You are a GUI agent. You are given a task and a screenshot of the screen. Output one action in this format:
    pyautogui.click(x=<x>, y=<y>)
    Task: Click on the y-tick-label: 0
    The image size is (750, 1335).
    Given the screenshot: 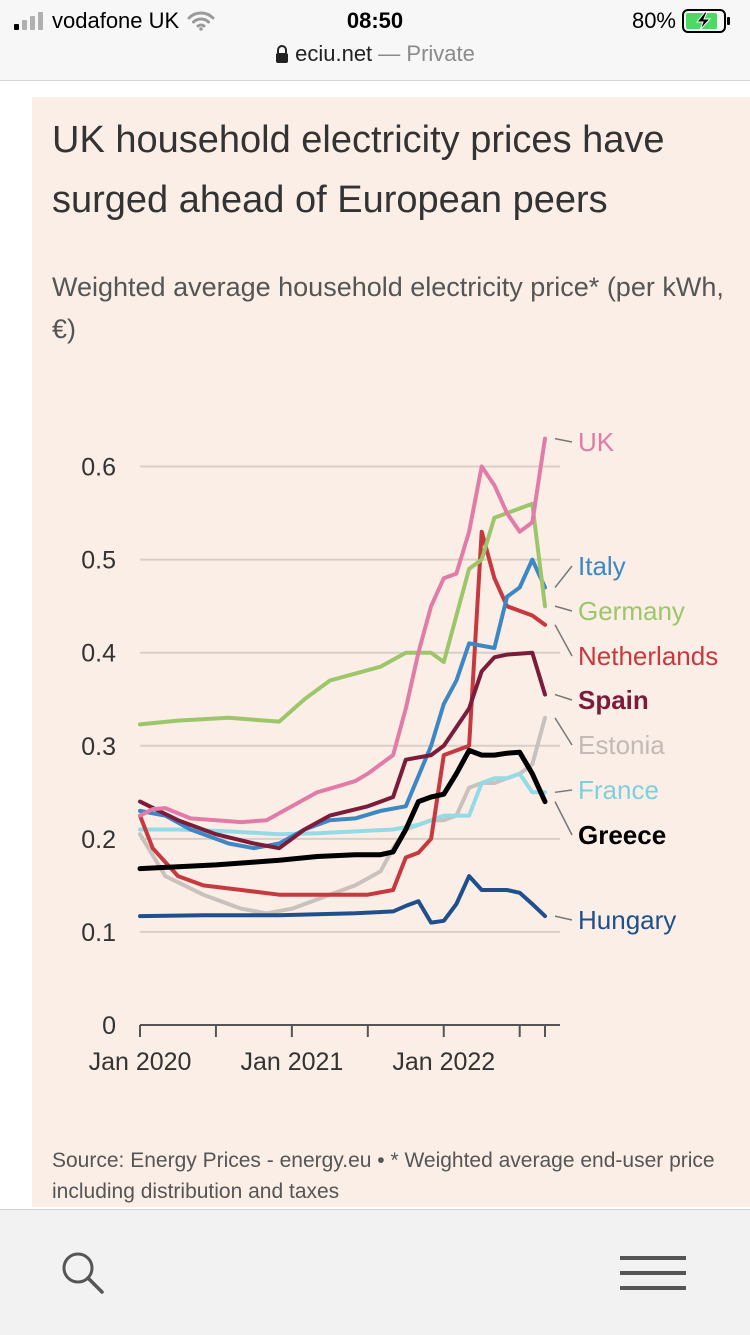 What is the action you would take?
    pyautogui.click(x=109, y=1026)
    